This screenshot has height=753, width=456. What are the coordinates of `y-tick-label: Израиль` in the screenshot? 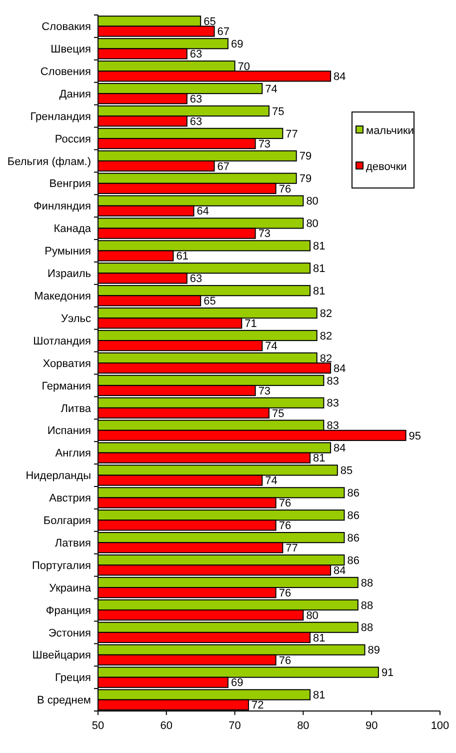 It's located at (70, 274).